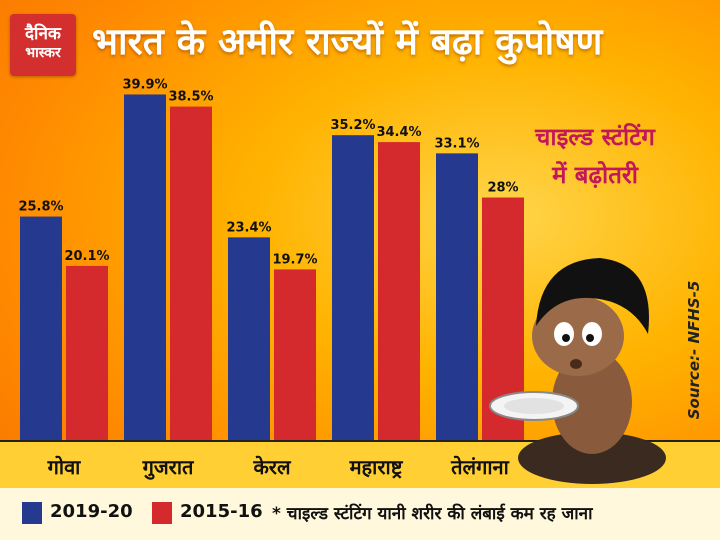  Describe the element at coordinates (398, 132) in the screenshot. I see `value-label-2015-3: 34.4%` at that location.